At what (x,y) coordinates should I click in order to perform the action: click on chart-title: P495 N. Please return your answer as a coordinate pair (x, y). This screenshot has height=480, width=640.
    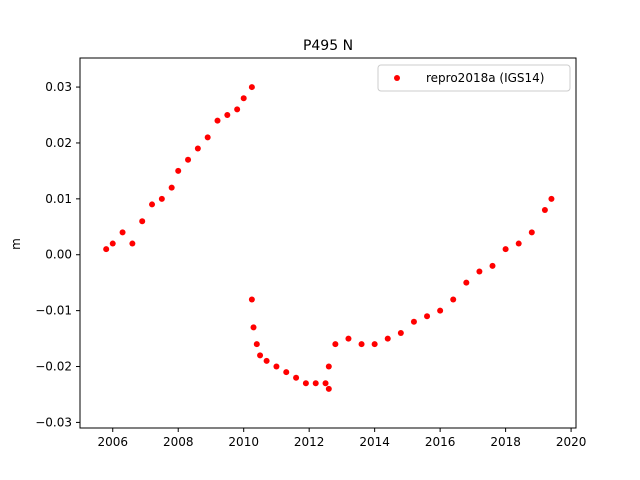
    Looking at the image, I should click on (328, 46).